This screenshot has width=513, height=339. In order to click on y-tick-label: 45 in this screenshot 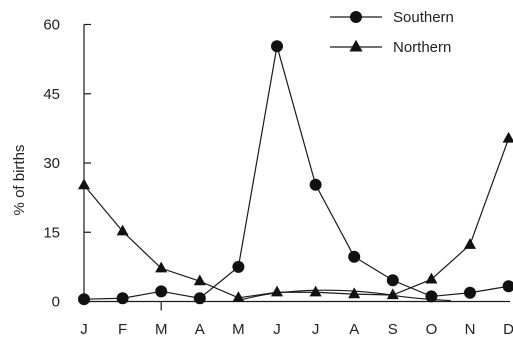, I will do `click(51, 94)`.